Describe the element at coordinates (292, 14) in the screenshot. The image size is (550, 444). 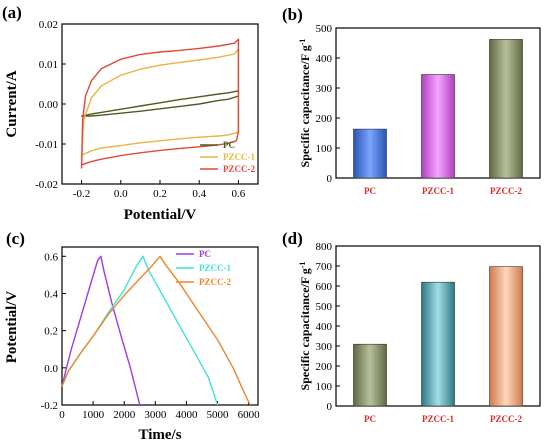
I see `panel-label-b: (b)` at that location.